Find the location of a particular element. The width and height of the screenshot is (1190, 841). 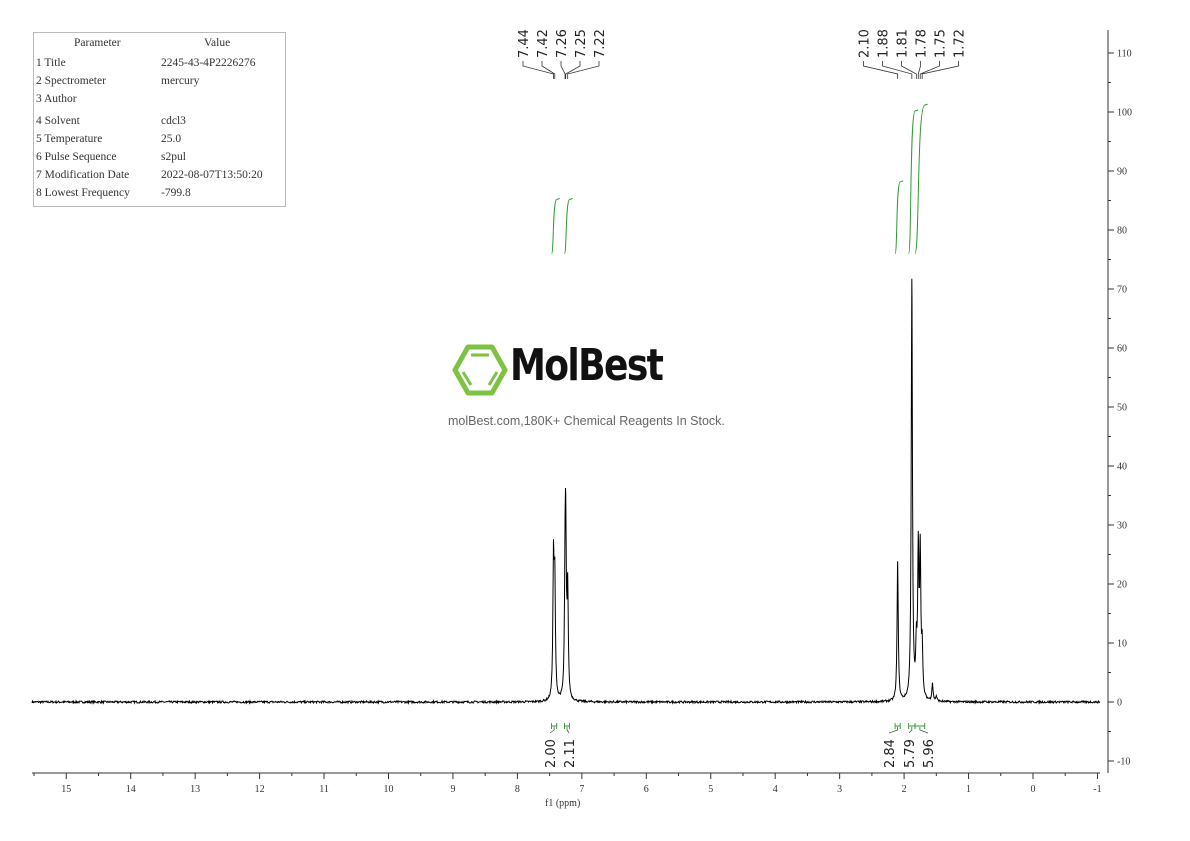

x-tick-label: 5 is located at coordinates (710, 789).